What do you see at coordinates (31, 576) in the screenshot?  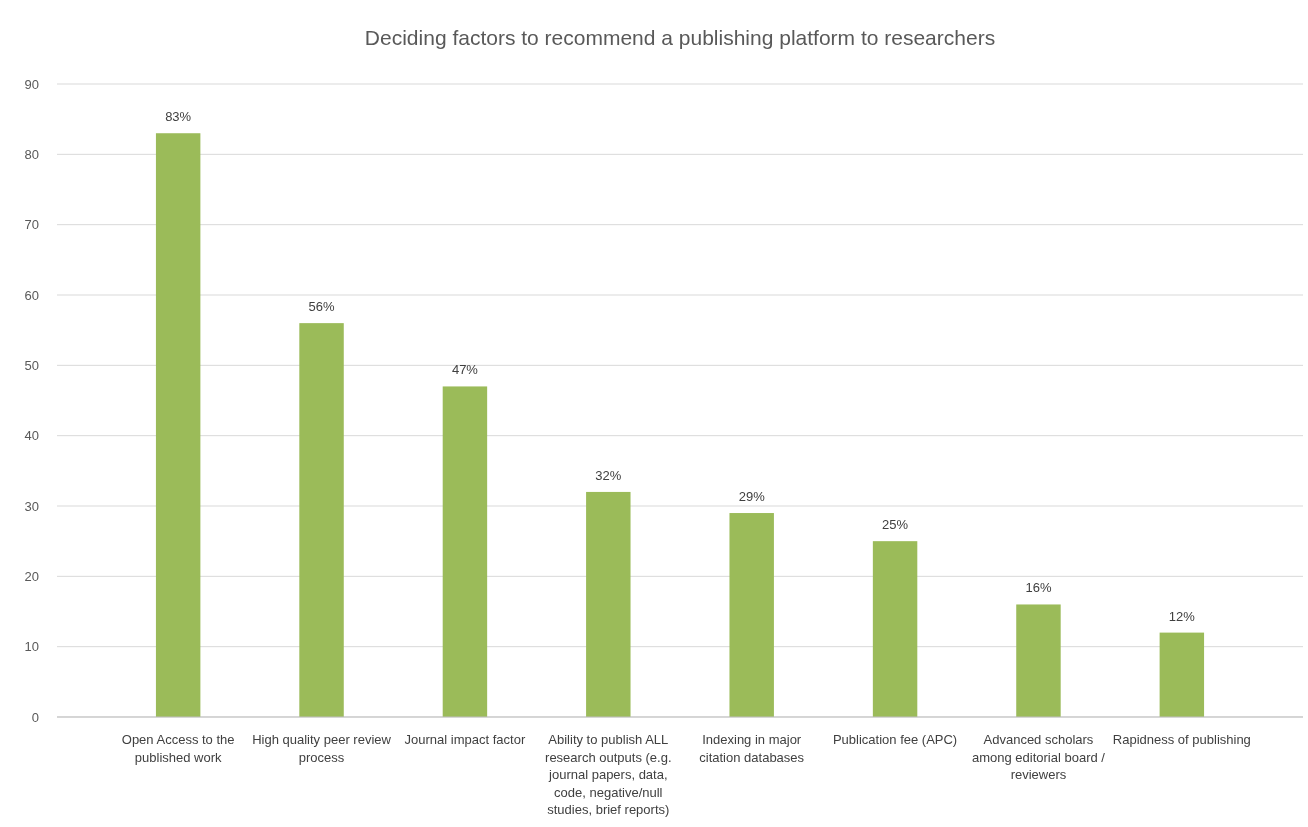 I see `y-tick-label: 20` at bounding box center [31, 576].